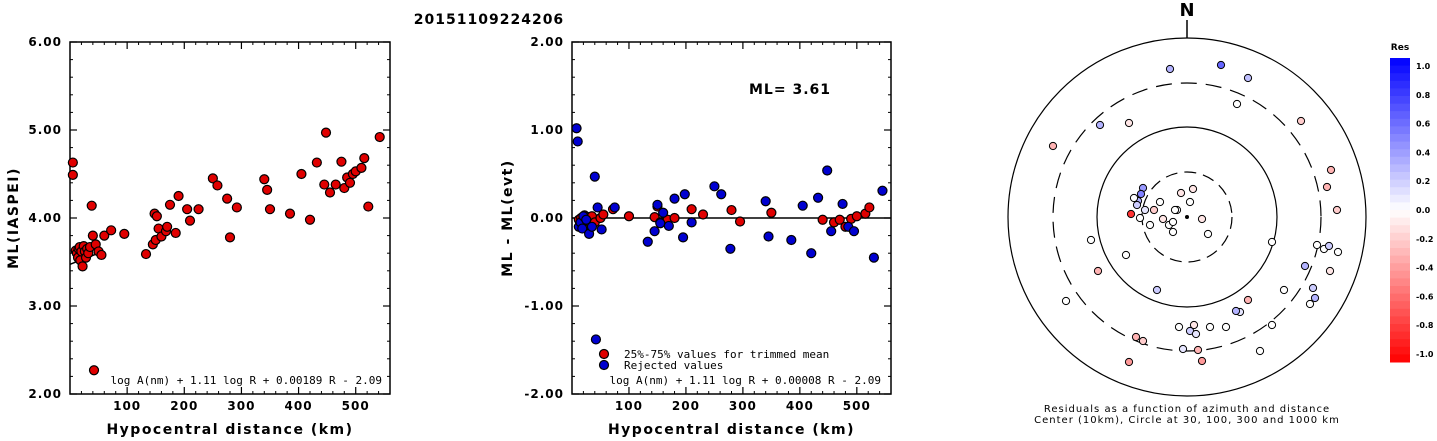 Image resolution: width=1437 pixels, height=441 pixels. I want to click on ring-300km, so click(1187, 217).